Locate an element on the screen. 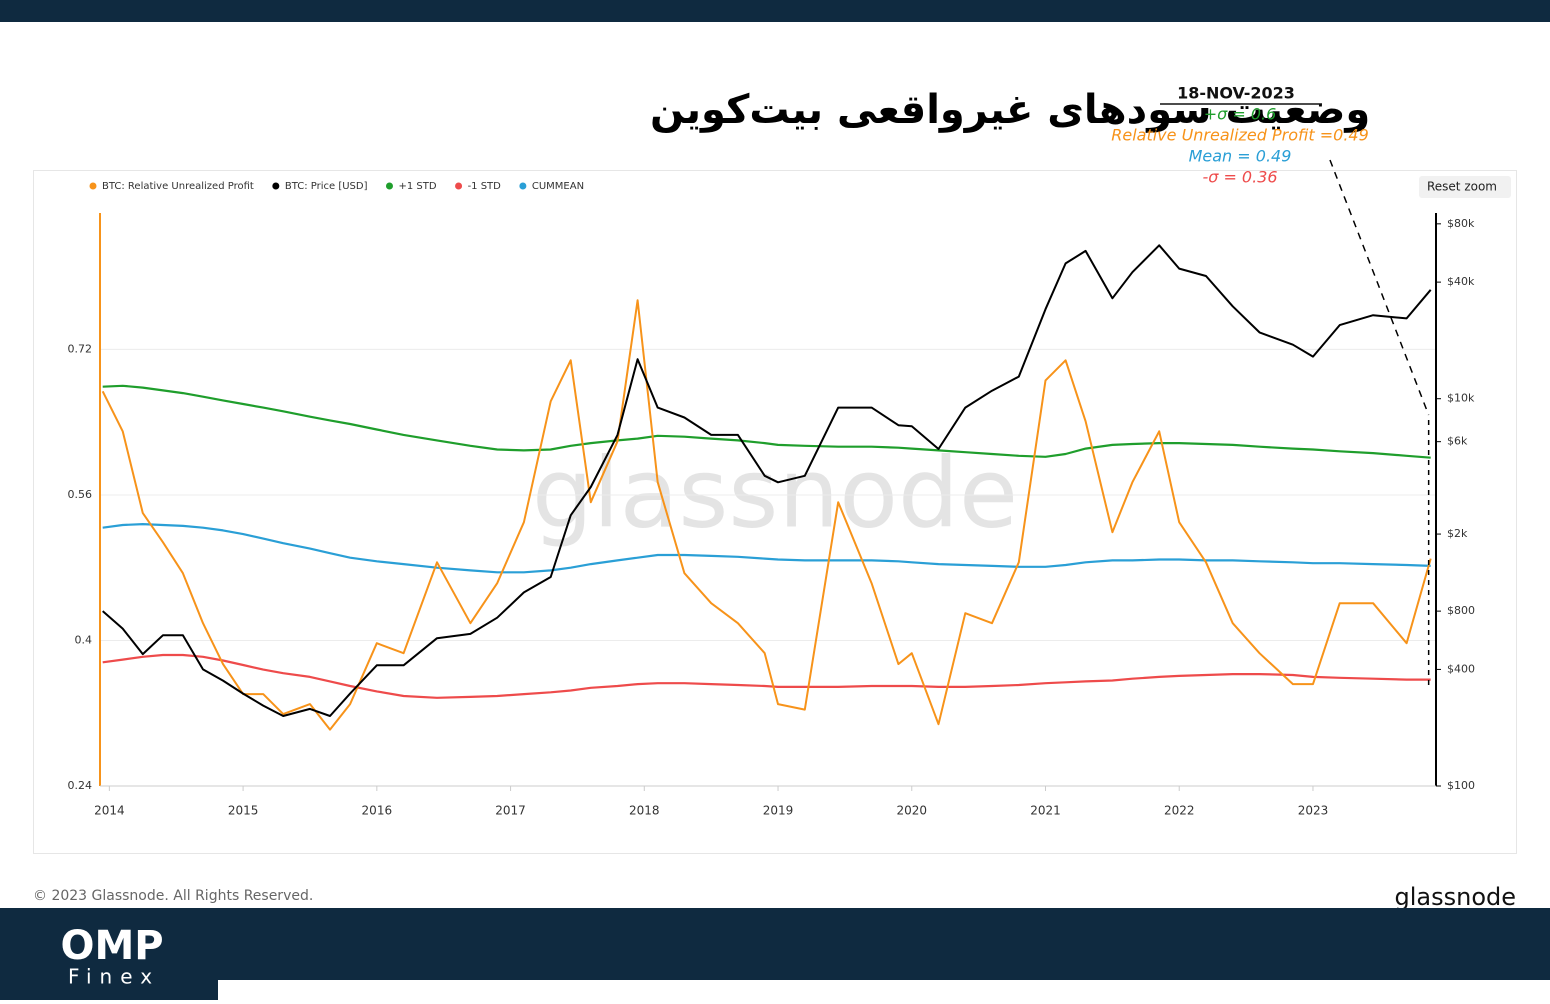 The height and width of the screenshot is (1004, 1550). annotation-pointer is located at coordinates (1379, 287).